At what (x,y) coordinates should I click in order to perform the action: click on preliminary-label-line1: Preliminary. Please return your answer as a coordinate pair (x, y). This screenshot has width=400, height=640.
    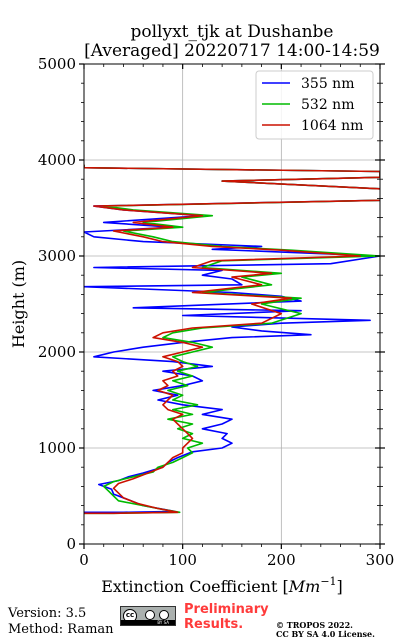
    Looking at the image, I should click on (226, 609).